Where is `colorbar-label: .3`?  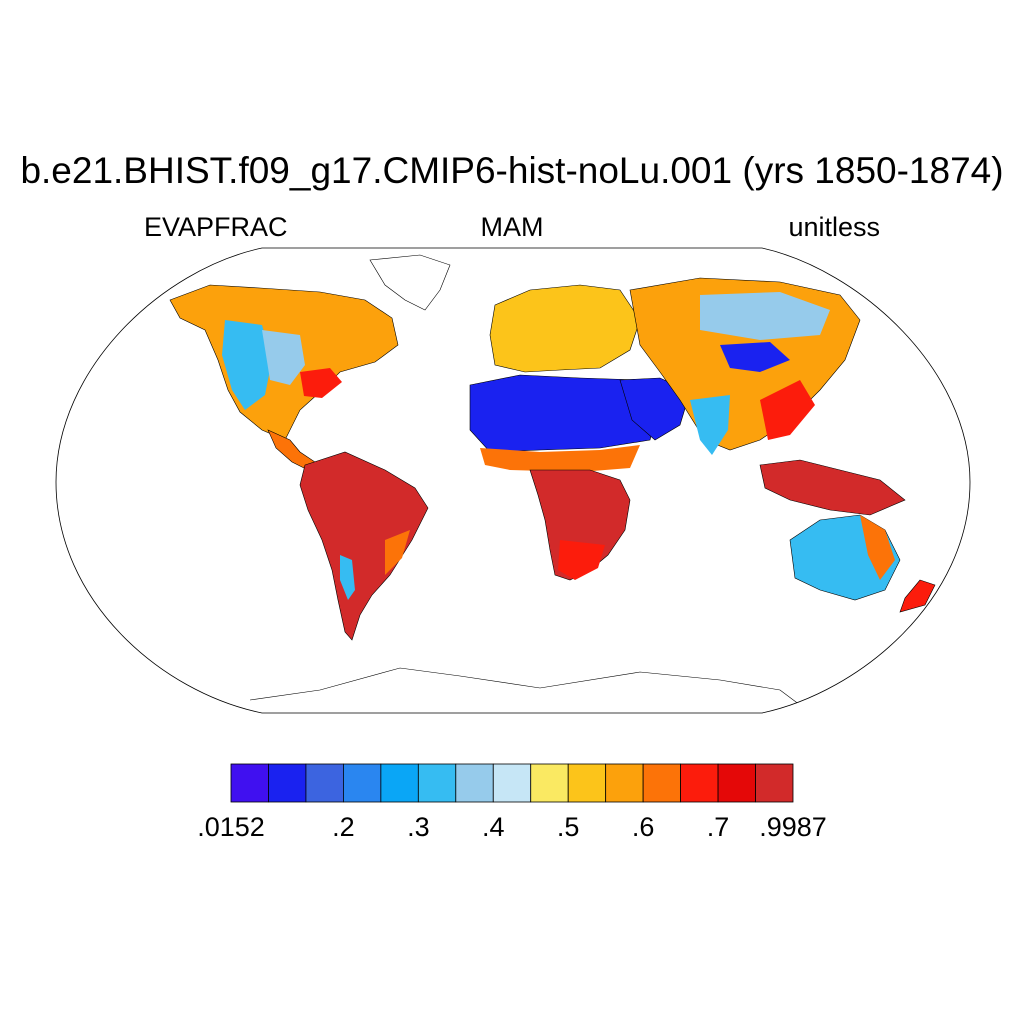 colorbar-label: .3 is located at coordinates (418, 827).